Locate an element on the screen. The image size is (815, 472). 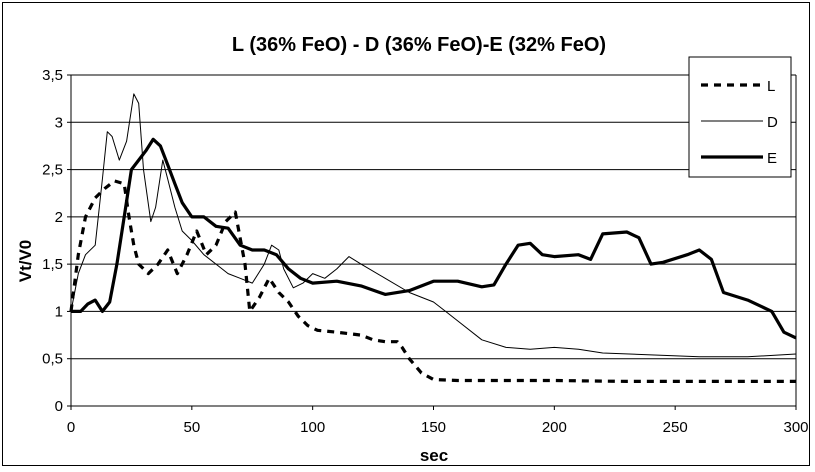
legend-label-D: D is located at coordinates (772, 122).